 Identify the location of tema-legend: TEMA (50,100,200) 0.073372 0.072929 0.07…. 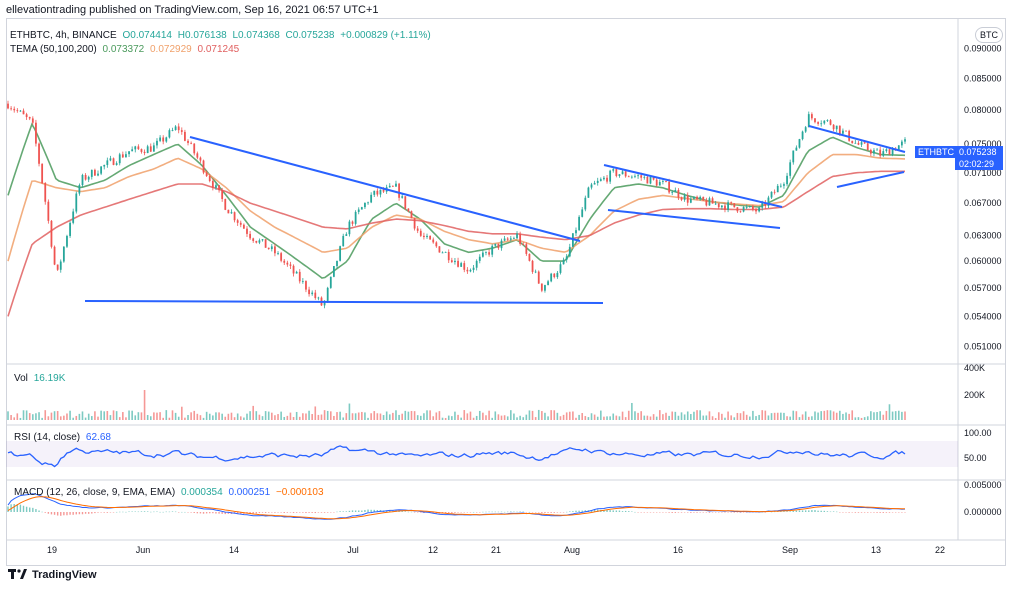
(124, 49).